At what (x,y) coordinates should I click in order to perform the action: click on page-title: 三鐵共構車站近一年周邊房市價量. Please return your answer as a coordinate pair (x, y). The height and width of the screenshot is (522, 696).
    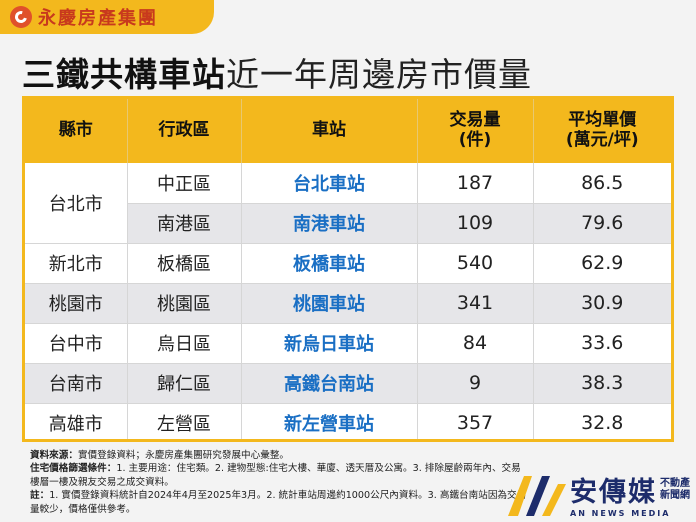
    Looking at the image, I should click on (277, 72).